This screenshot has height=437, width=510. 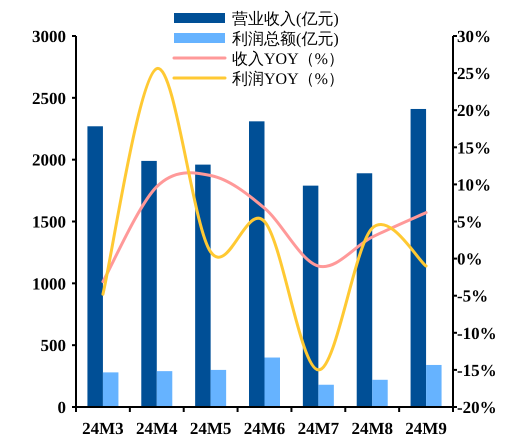 I want to click on y2-tick-label: 20%, so click(x=474, y=110).